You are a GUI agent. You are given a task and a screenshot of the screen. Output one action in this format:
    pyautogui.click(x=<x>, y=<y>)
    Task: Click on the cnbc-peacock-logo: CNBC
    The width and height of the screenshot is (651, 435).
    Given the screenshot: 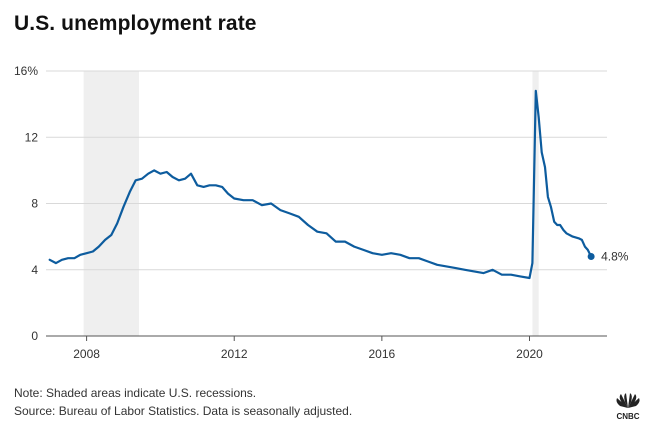 What is the action you would take?
    pyautogui.click(x=628, y=407)
    